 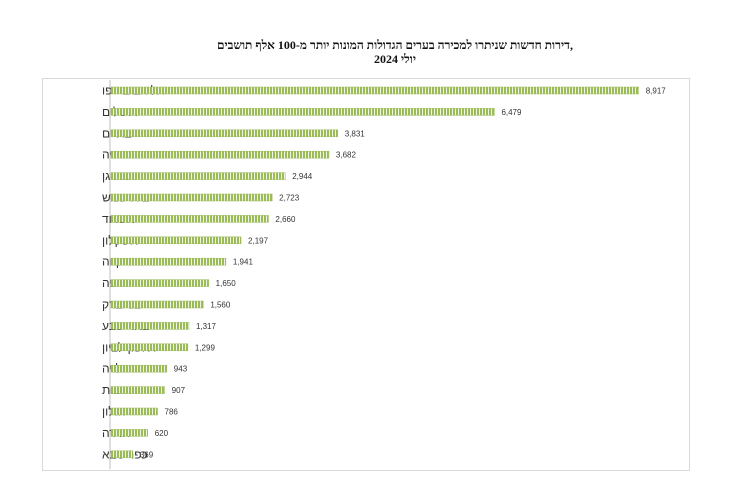 I want to click on data-label: 2,723, so click(x=289, y=198).